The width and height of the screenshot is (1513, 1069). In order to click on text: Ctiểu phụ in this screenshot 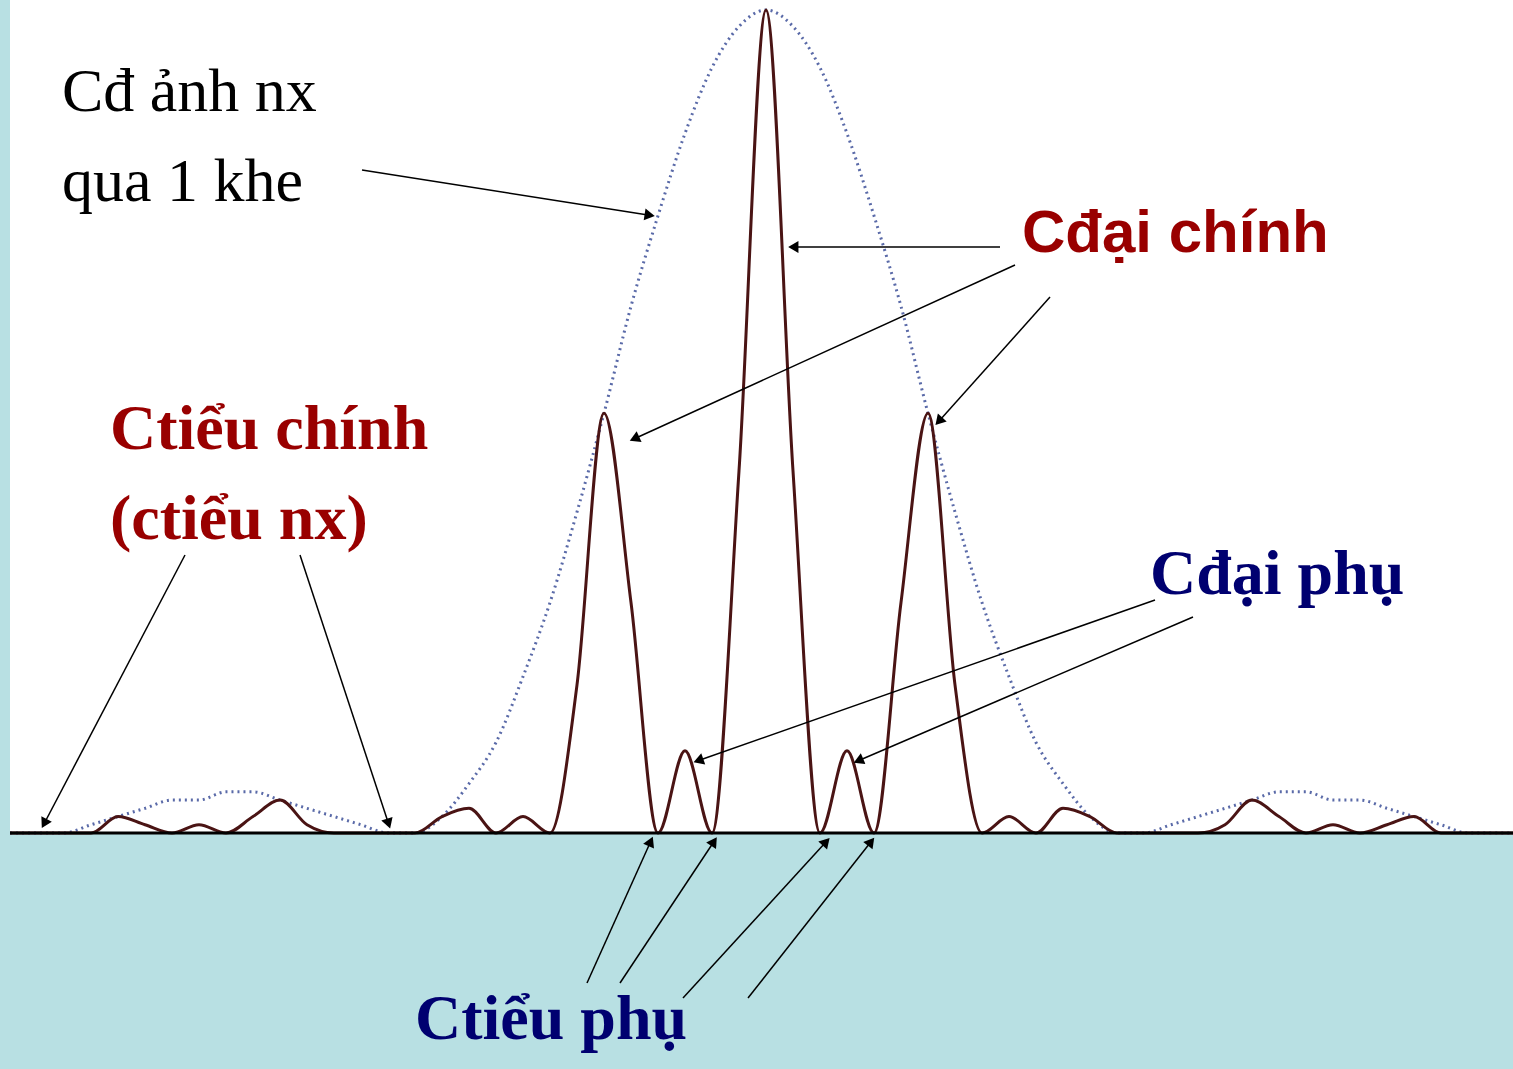, I will do `click(551, 1017)`.